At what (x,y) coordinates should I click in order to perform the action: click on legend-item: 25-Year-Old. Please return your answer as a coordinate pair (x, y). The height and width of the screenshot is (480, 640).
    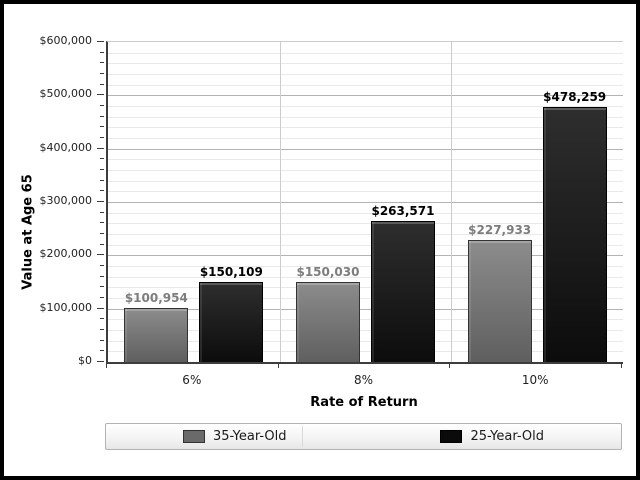
    Looking at the image, I should click on (493, 436).